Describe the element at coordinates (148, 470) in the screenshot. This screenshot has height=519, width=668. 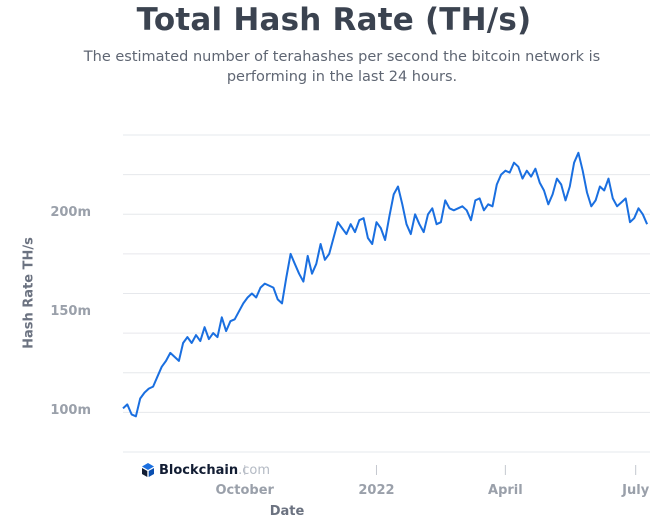
I see `blockchain-logo-icon` at that location.